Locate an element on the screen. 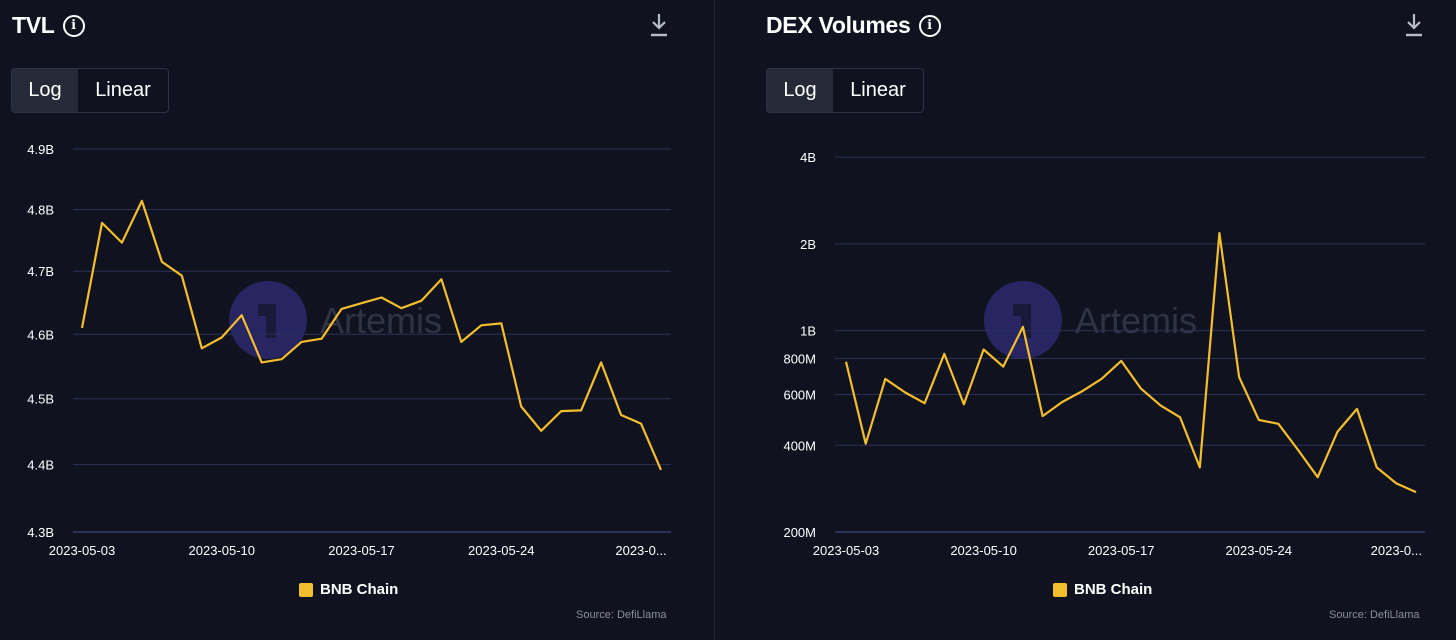 This screenshot has height=640, width=1456. y-tick-label: 4.6B is located at coordinates (40, 334).